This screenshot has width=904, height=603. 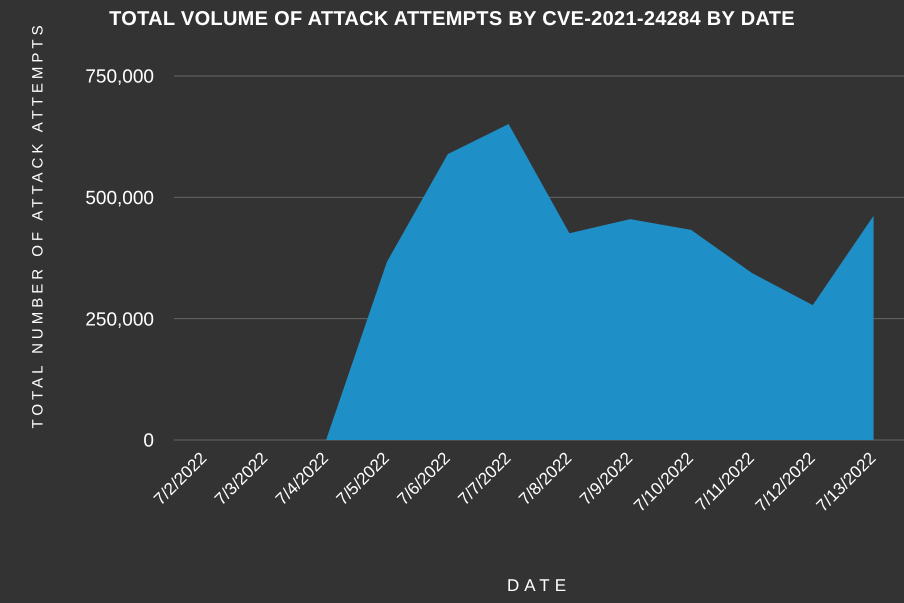 What do you see at coordinates (38, 224) in the screenshot?
I see `y-axis-title: TOTAL NUMBER OF ATTACK ATTEMPTS` at bounding box center [38, 224].